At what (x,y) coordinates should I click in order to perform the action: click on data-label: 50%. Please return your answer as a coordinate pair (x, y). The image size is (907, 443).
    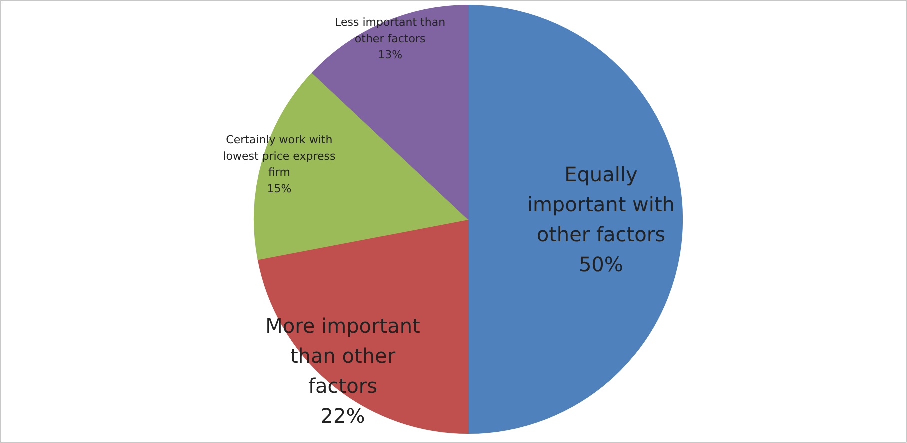
    Looking at the image, I should click on (601, 264).